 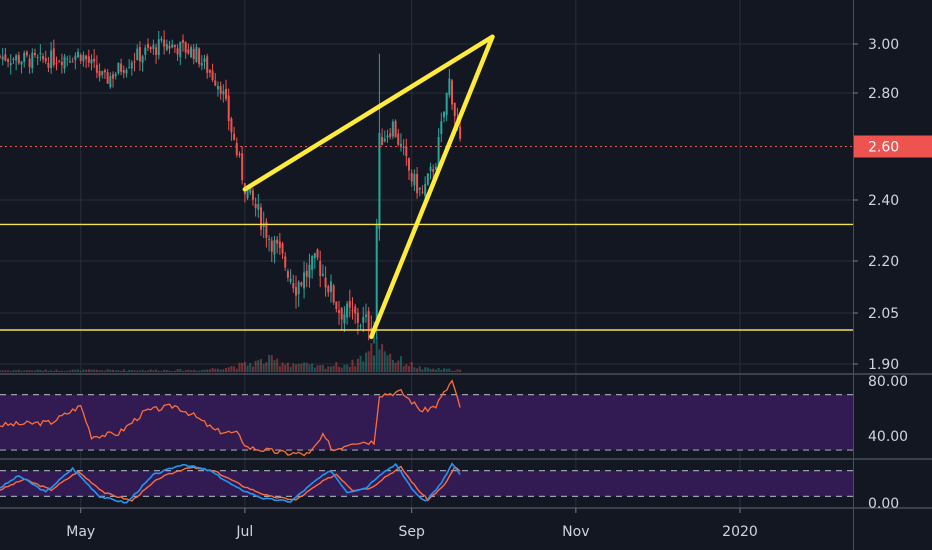 I want to click on stochastic-indicator, so click(x=230, y=483).